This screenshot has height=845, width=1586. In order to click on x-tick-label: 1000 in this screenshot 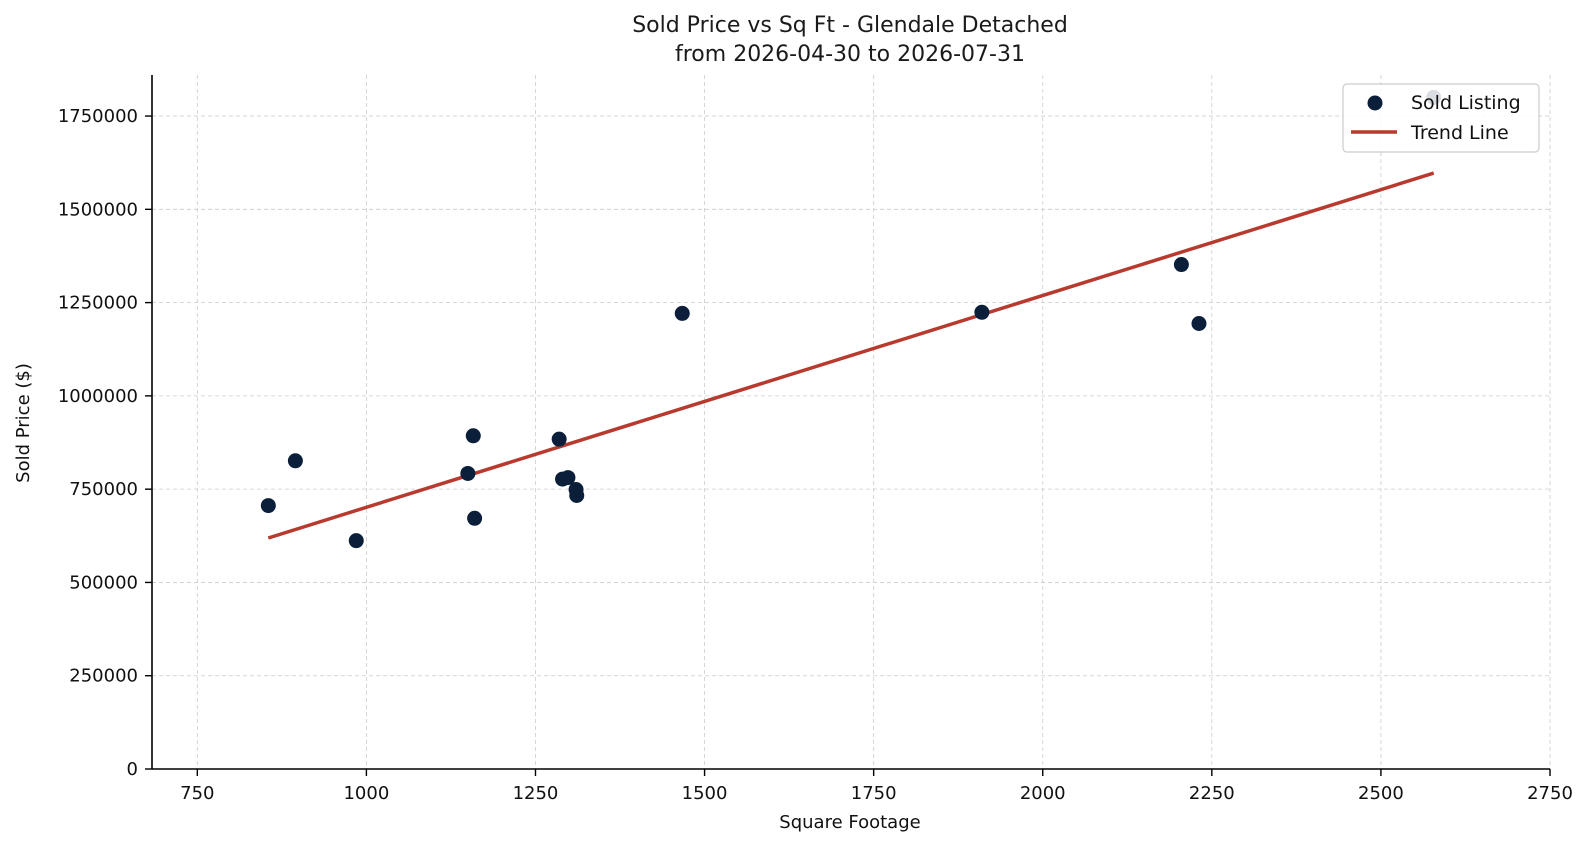, I will do `click(366, 793)`.